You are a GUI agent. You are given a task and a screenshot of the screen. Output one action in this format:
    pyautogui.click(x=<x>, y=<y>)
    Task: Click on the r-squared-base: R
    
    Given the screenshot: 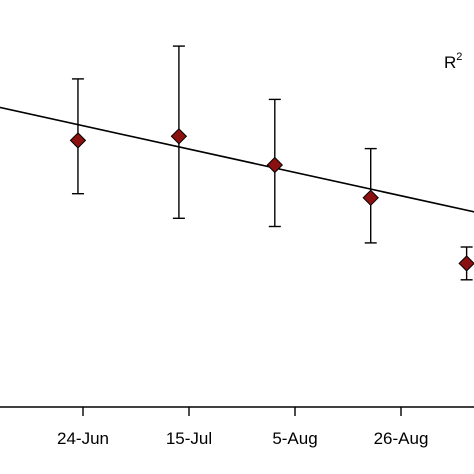 What is the action you would take?
    pyautogui.click(x=450, y=62)
    